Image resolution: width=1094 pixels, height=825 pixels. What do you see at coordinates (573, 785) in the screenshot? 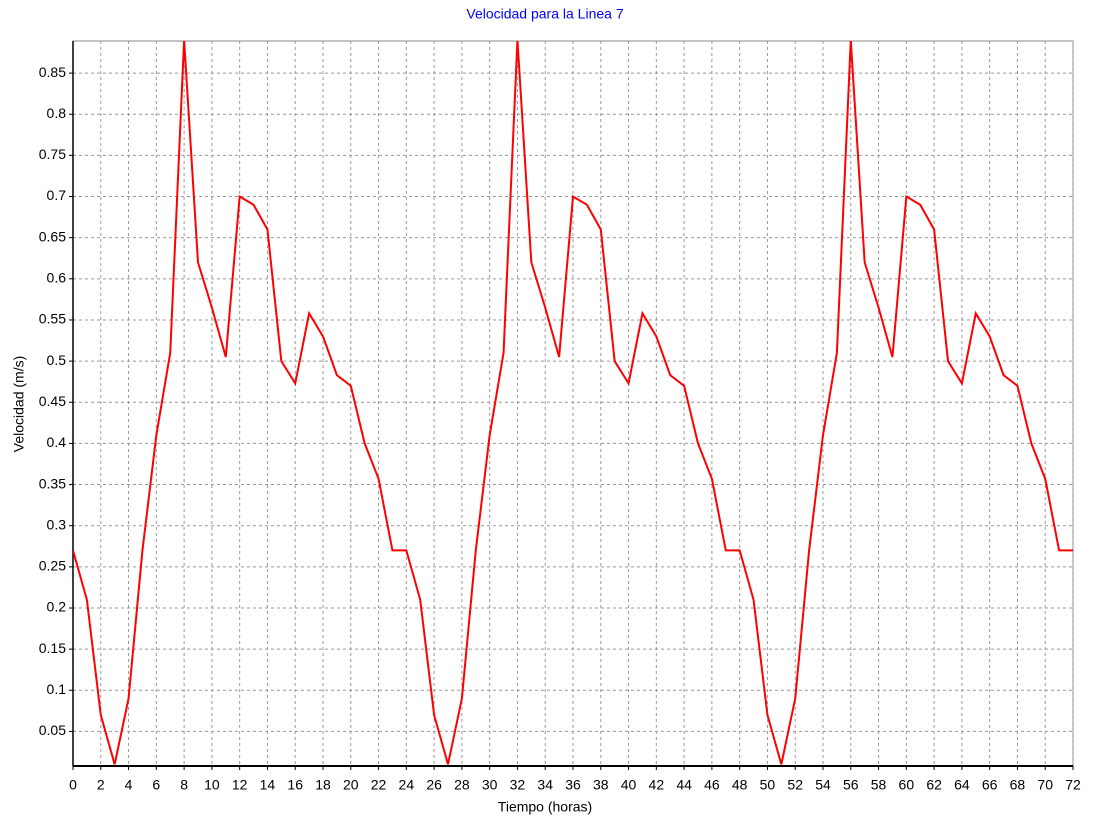
I see `x-tick-label: 36` at bounding box center [573, 785].